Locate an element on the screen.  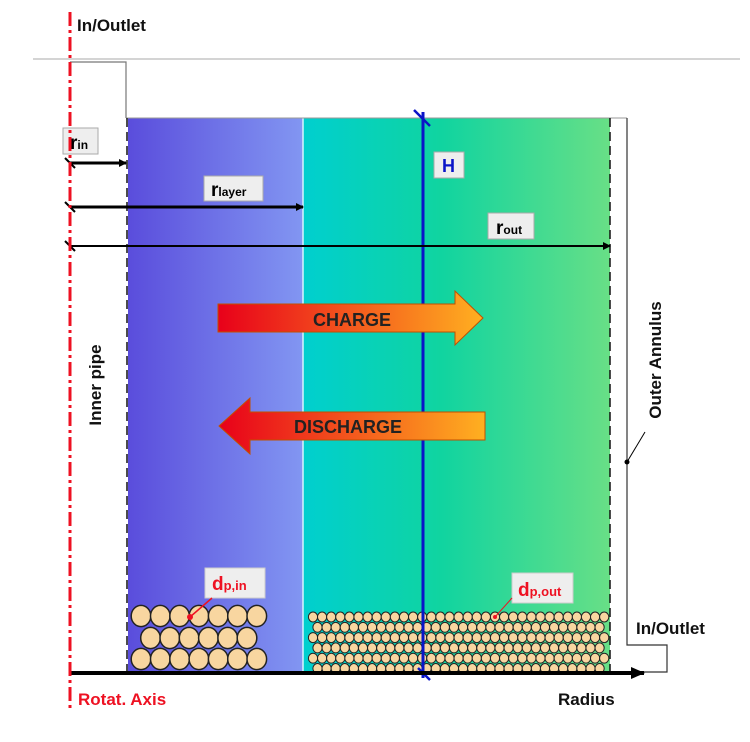
r-out-label: rout is located at coordinates (511, 226).